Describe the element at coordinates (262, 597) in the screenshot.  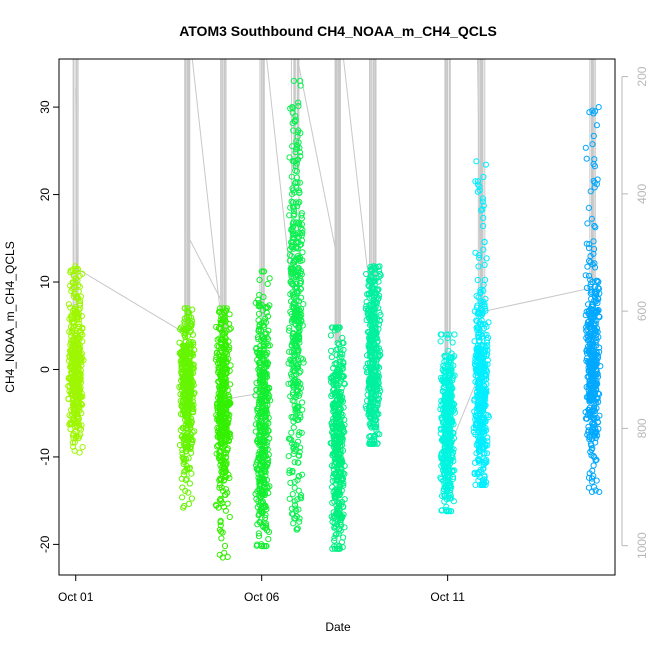
I see `x-tick-label: Oct 06` at that location.